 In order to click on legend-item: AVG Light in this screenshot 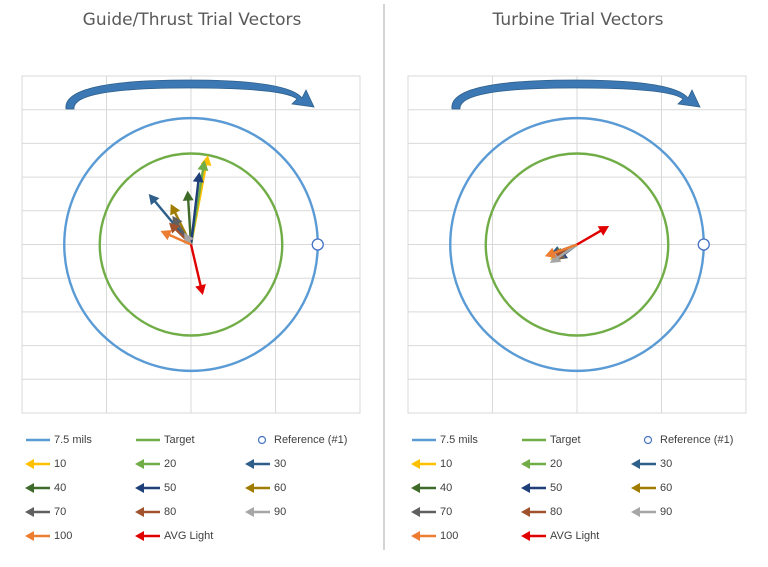, I will do `click(173, 536)`.